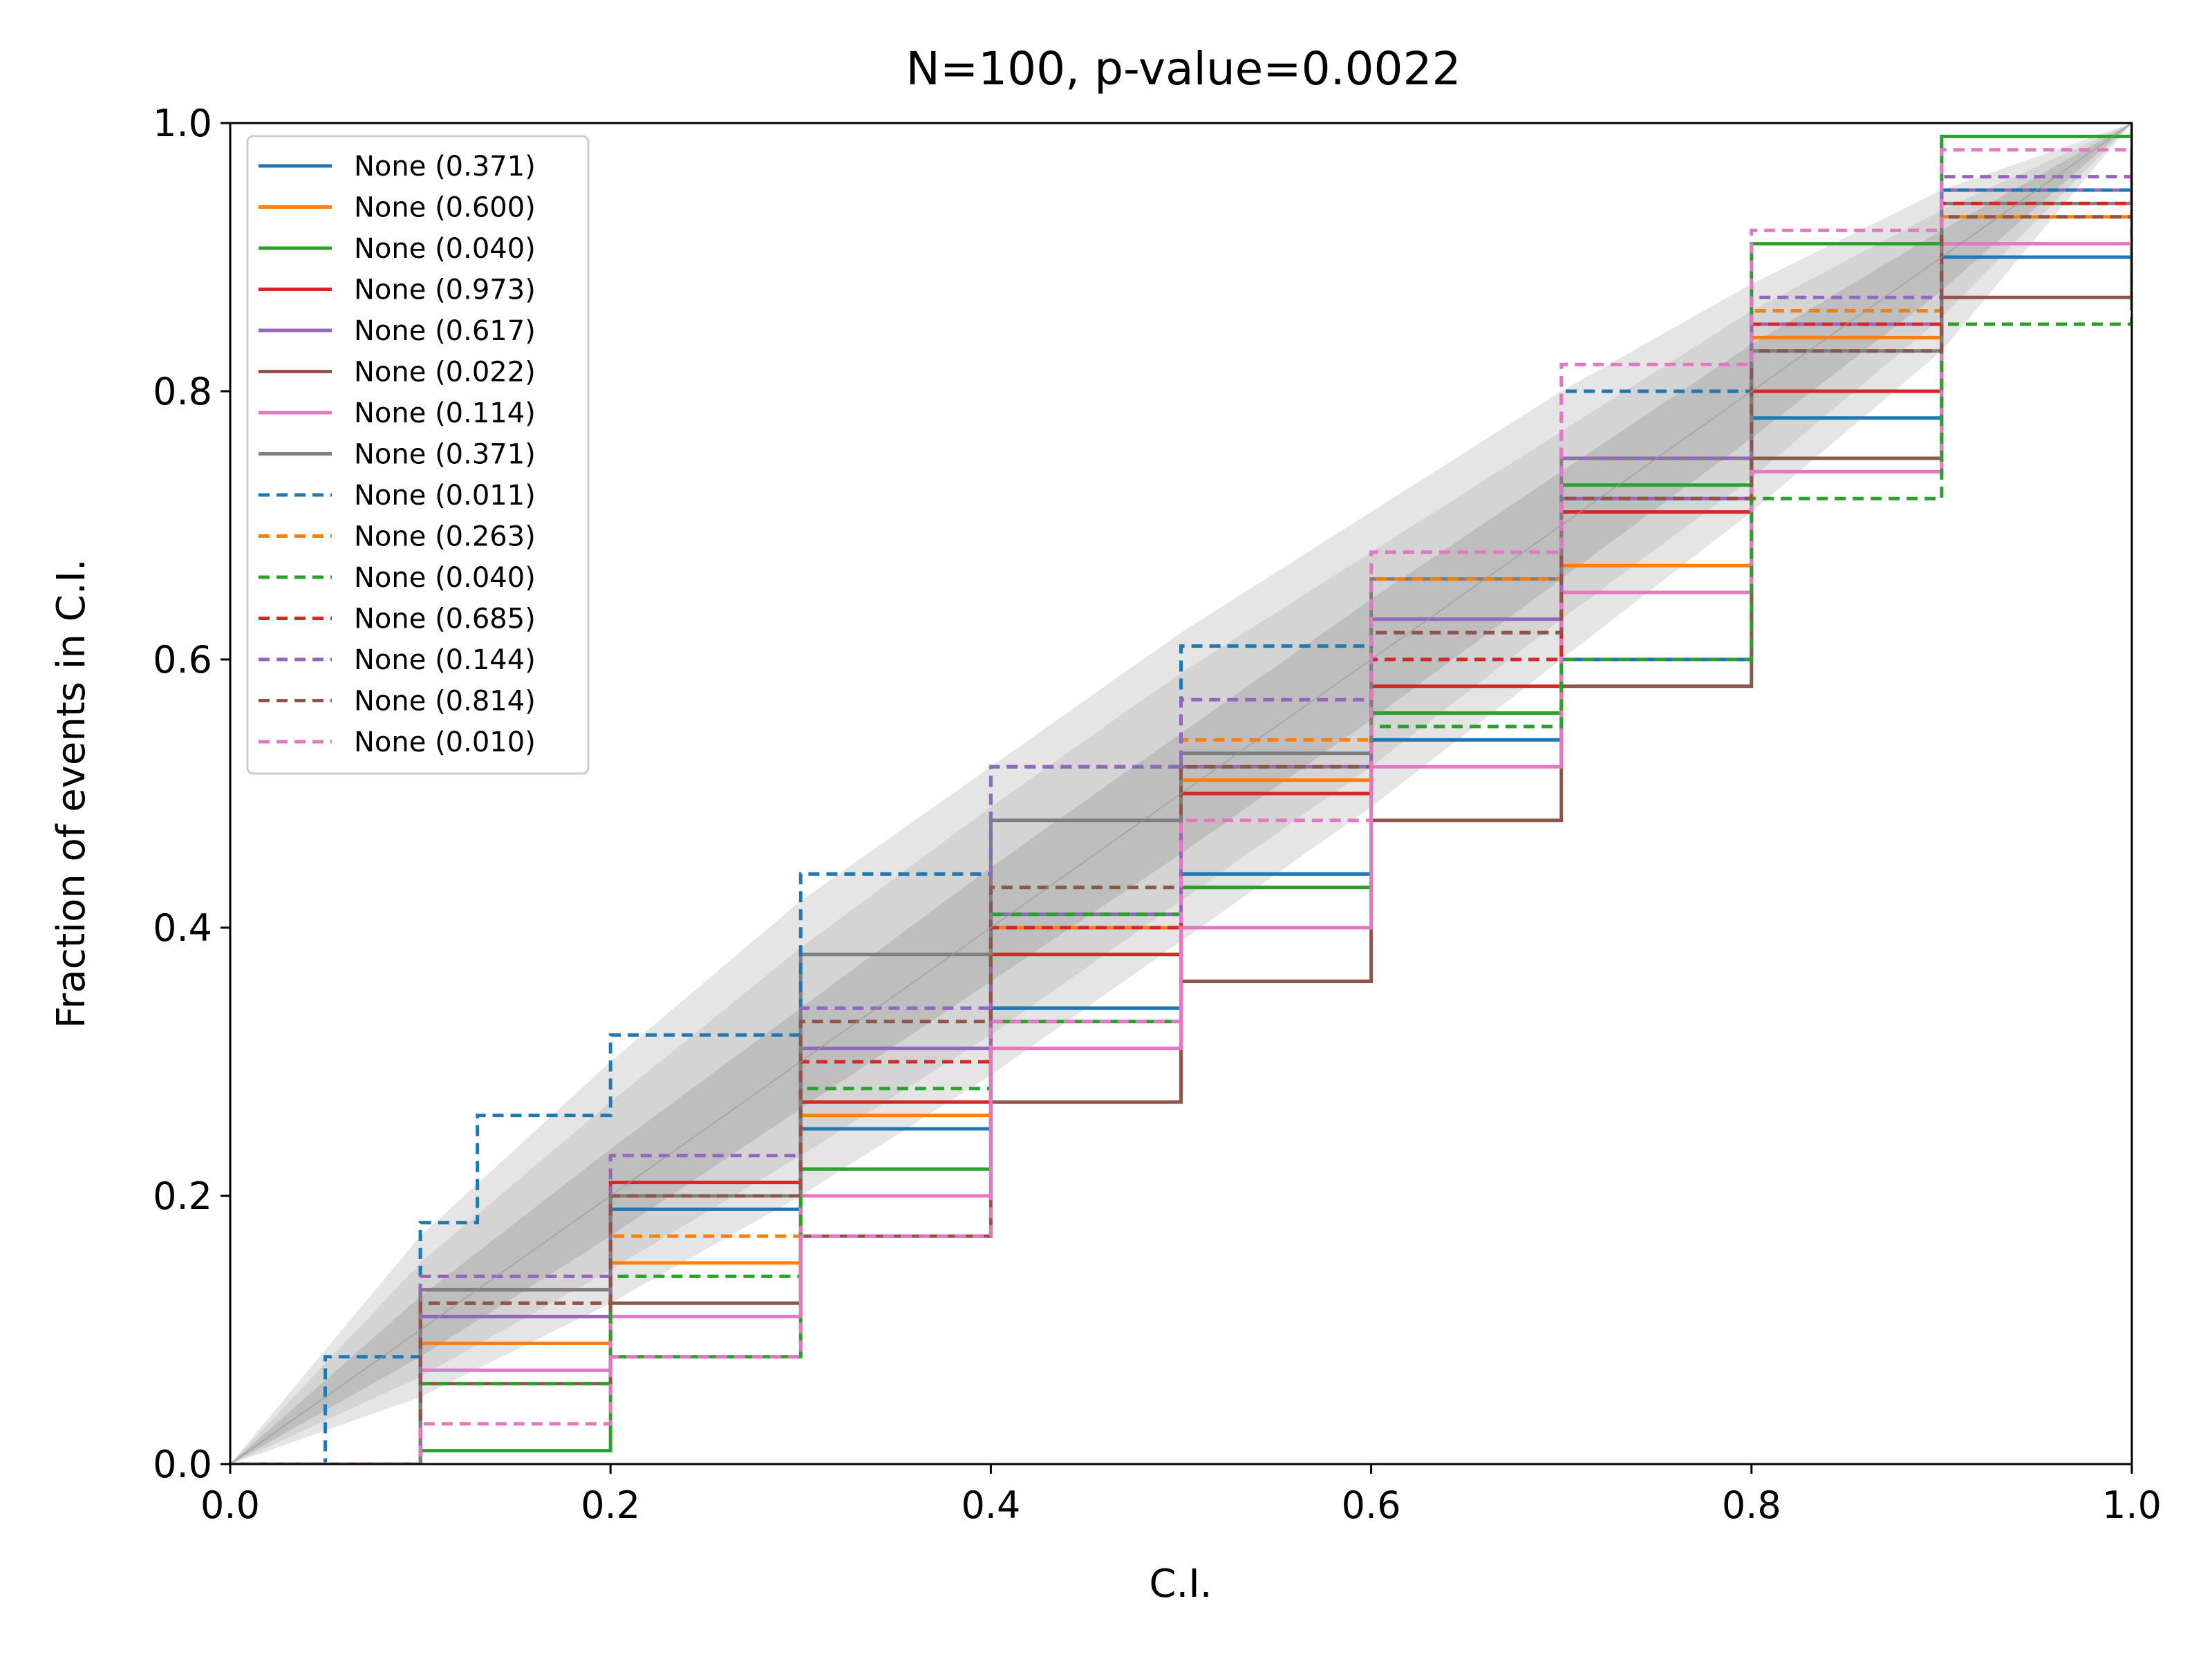  What do you see at coordinates (182, 660) in the screenshot?
I see `y-tick-label: 0.6` at bounding box center [182, 660].